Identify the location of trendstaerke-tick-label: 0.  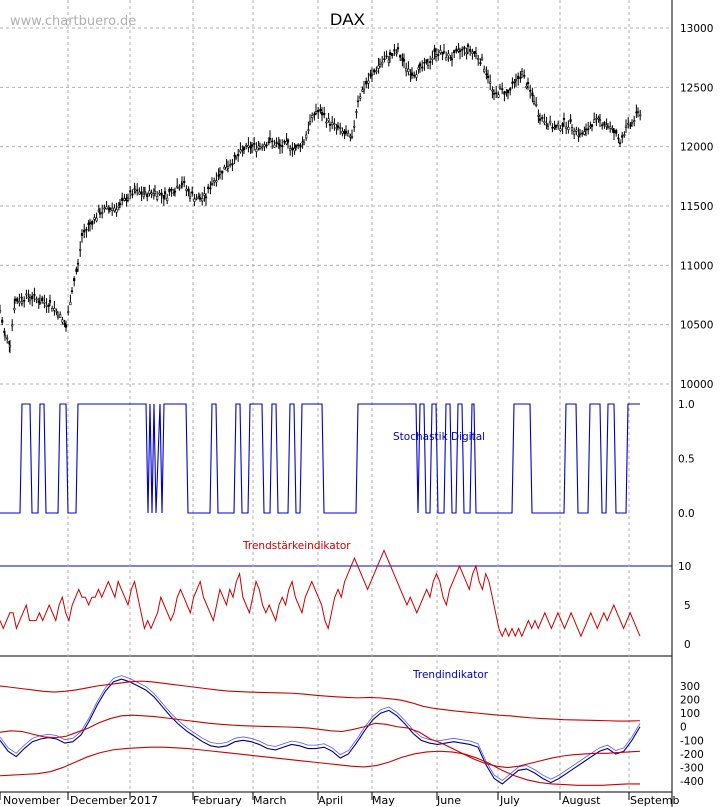
(687, 645).